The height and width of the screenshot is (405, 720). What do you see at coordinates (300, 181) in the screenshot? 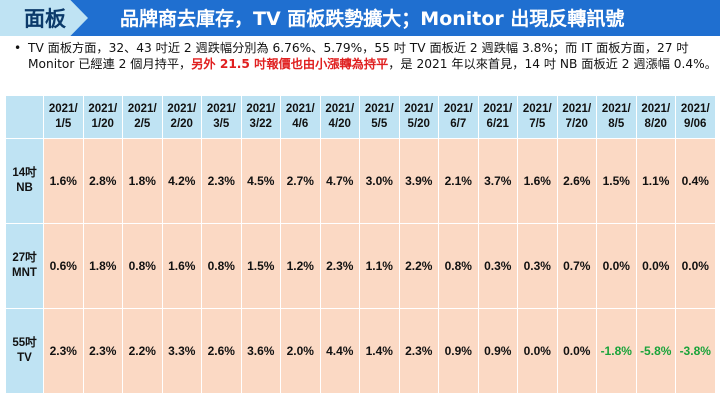
I see `table-cell: 2.7%` at bounding box center [300, 181].